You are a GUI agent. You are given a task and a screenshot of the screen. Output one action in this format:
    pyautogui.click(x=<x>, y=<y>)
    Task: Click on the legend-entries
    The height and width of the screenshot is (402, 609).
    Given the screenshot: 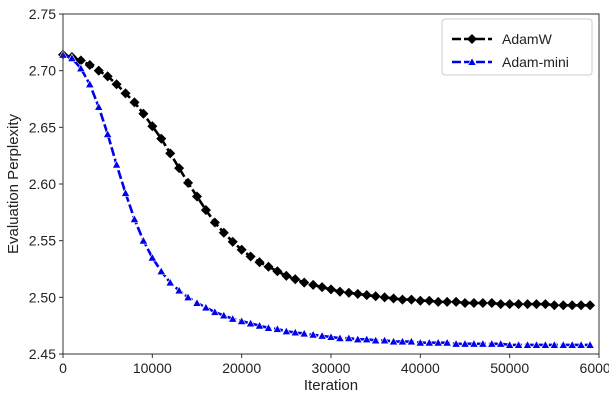 What is the action you would take?
    pyautogui.click(x=472, y=49)
    